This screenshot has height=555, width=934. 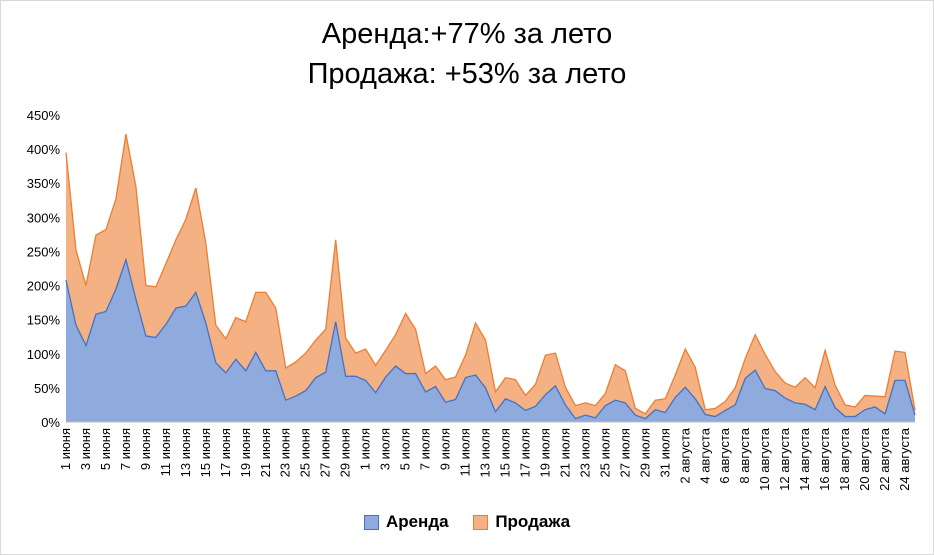 What do you see at coordinates (285, 452) in the screenshot?
I see `x-tick-label: 23 июня` at bounding box center [285, 452].